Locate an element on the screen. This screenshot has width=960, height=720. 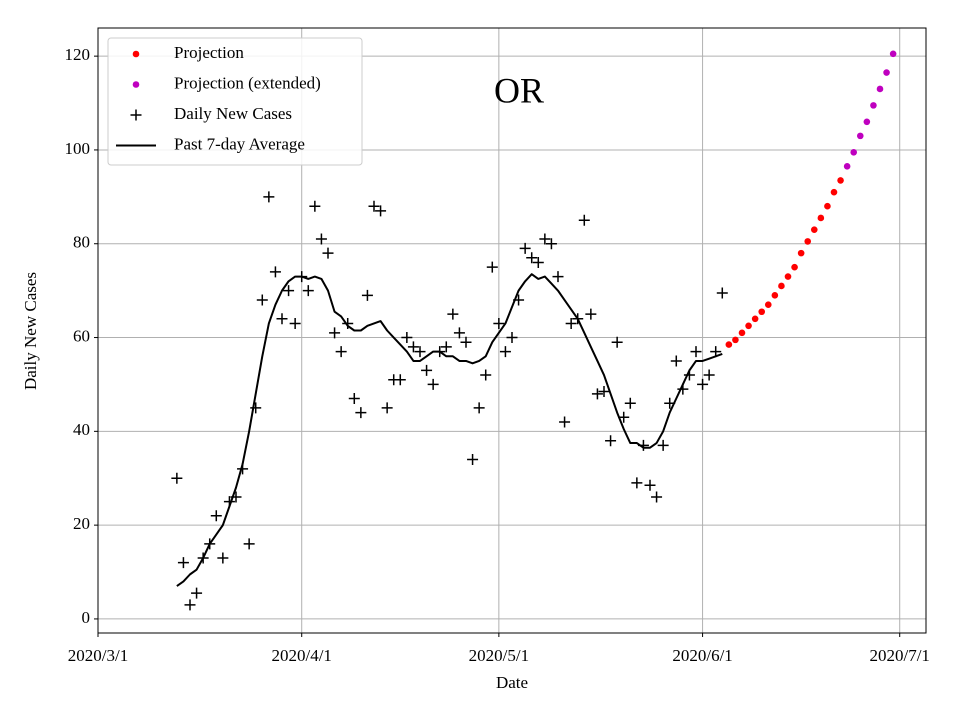
y-tick-label: 80 is located at coordinates (81, 242).